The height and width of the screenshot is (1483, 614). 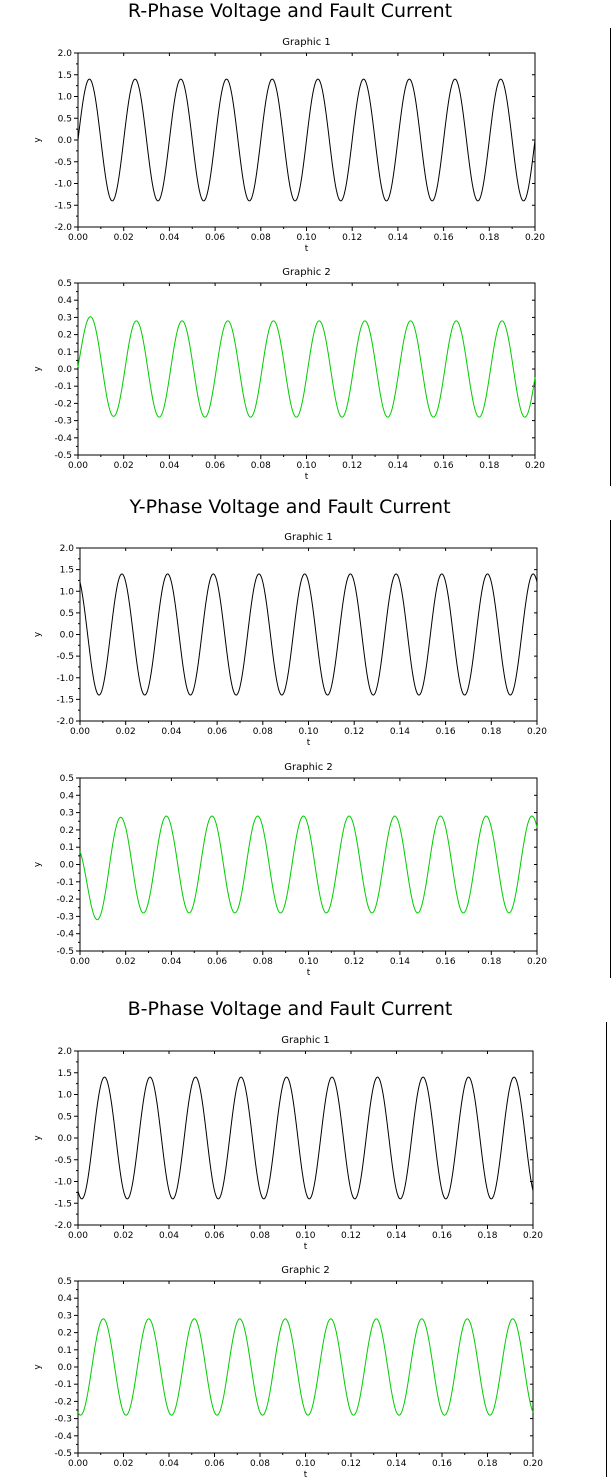 I want to click on section-title-y-phase: Y-Phase Voltage and Fault Current, so click(x=290, y=507).